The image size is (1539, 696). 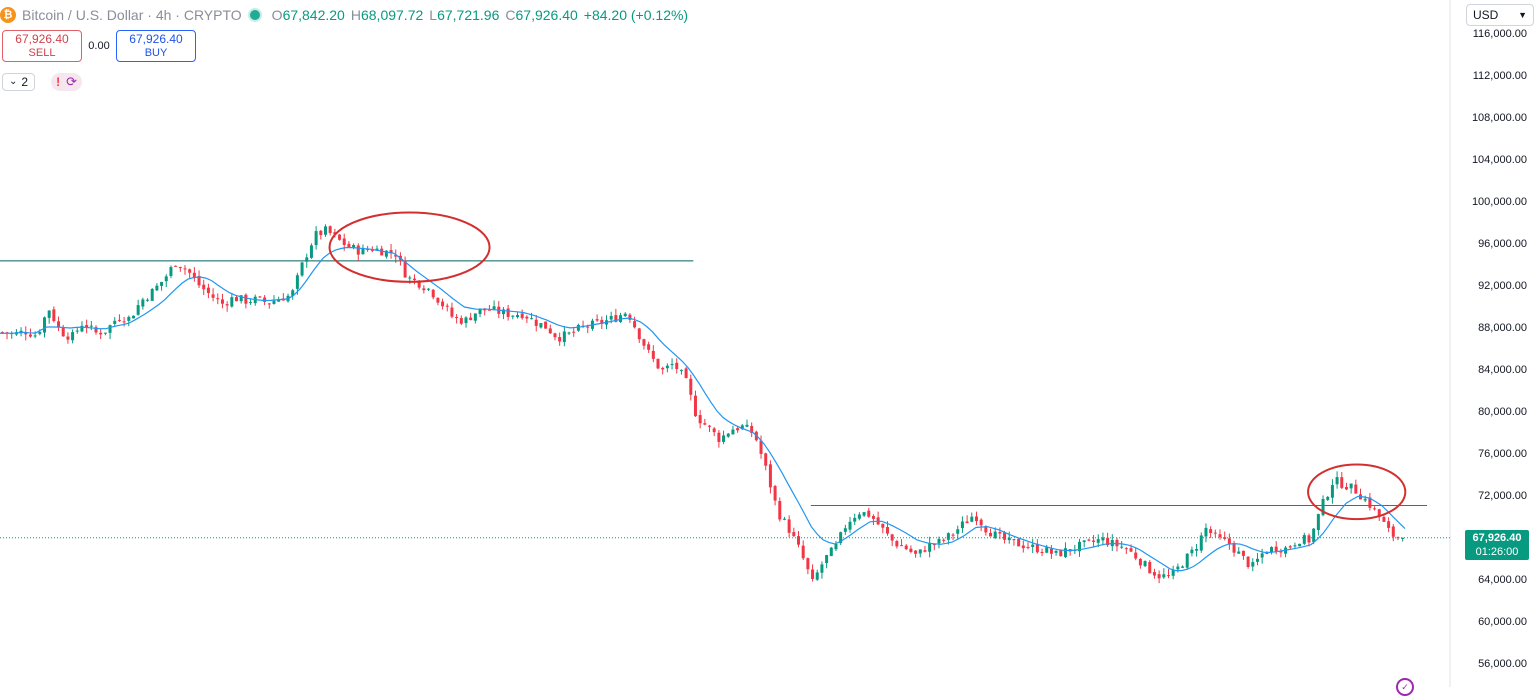 I want to click on bolt-icon: ✓, so click(x=1405, y=687).